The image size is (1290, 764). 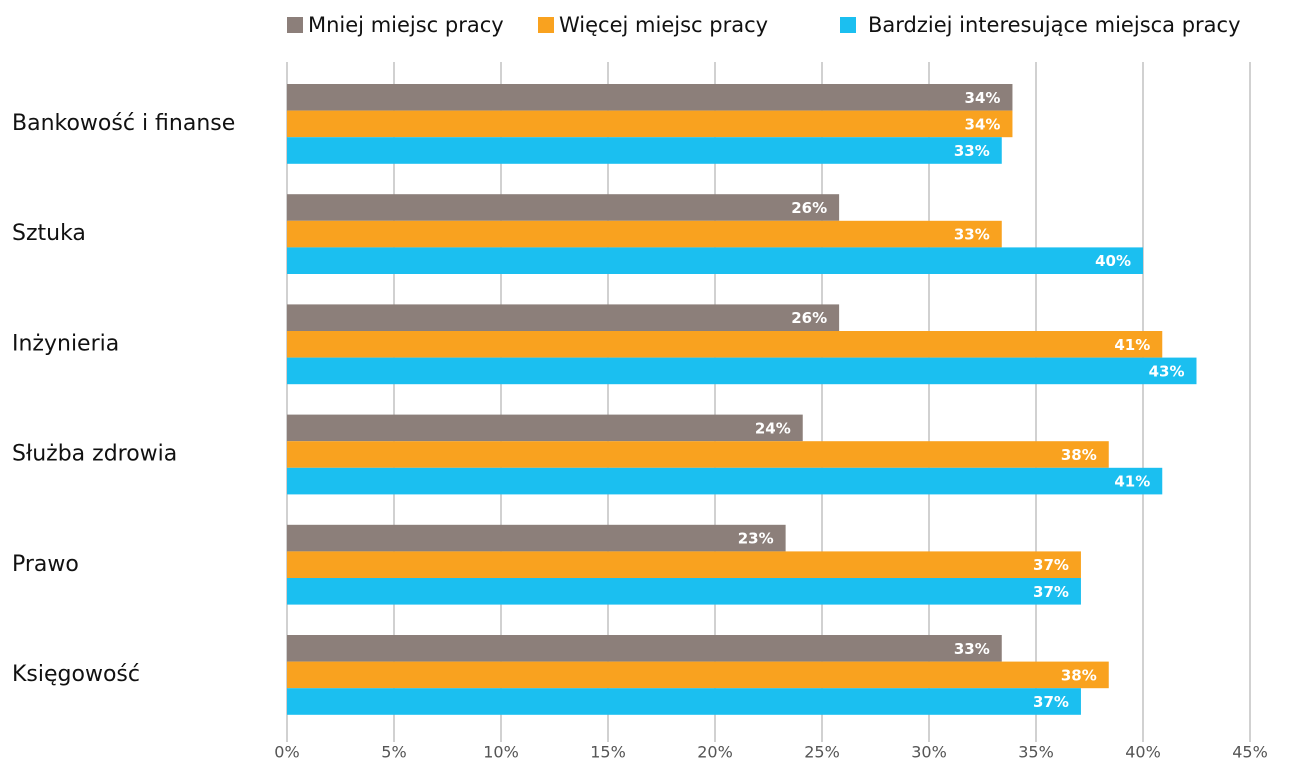 What do you see at coordinates (393, 752) in the screenshot?
I see `x-tick-label: 5%` at bounding box center [393, 752].